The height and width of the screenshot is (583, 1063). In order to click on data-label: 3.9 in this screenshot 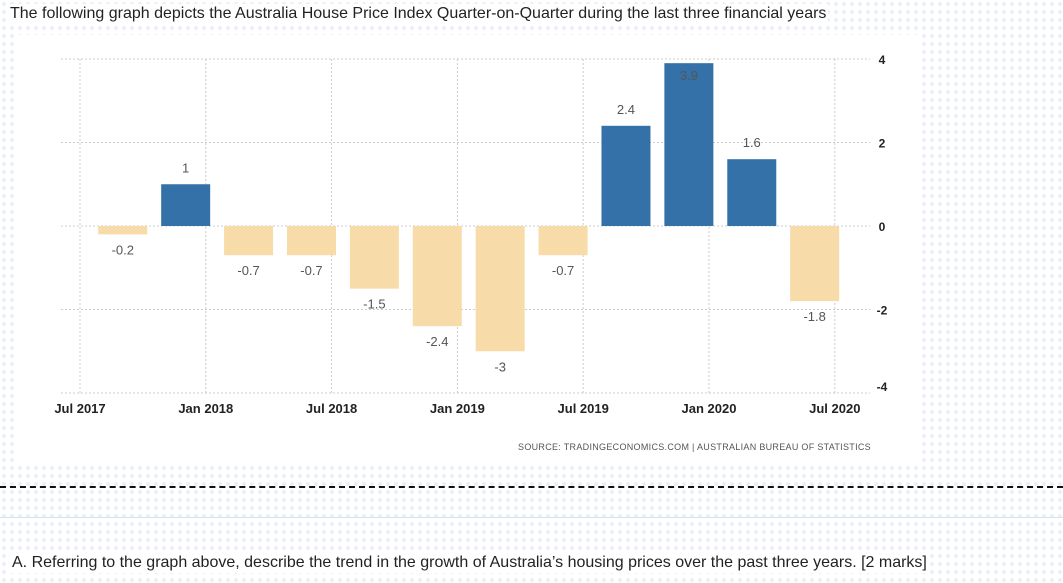, I will do `click(689, 75)`.